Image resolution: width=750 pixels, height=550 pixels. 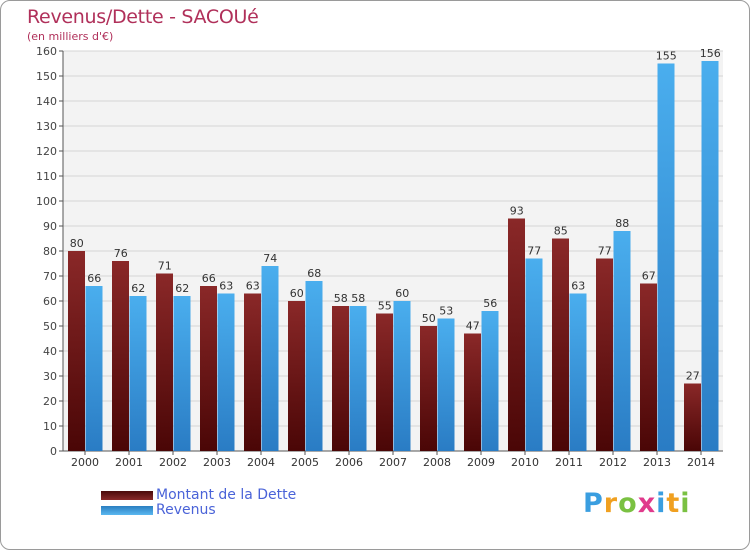 What do you see at coordinates (490, 303) in the screenshot?
I see `data-label: 56` at bounding box center [490, 303].